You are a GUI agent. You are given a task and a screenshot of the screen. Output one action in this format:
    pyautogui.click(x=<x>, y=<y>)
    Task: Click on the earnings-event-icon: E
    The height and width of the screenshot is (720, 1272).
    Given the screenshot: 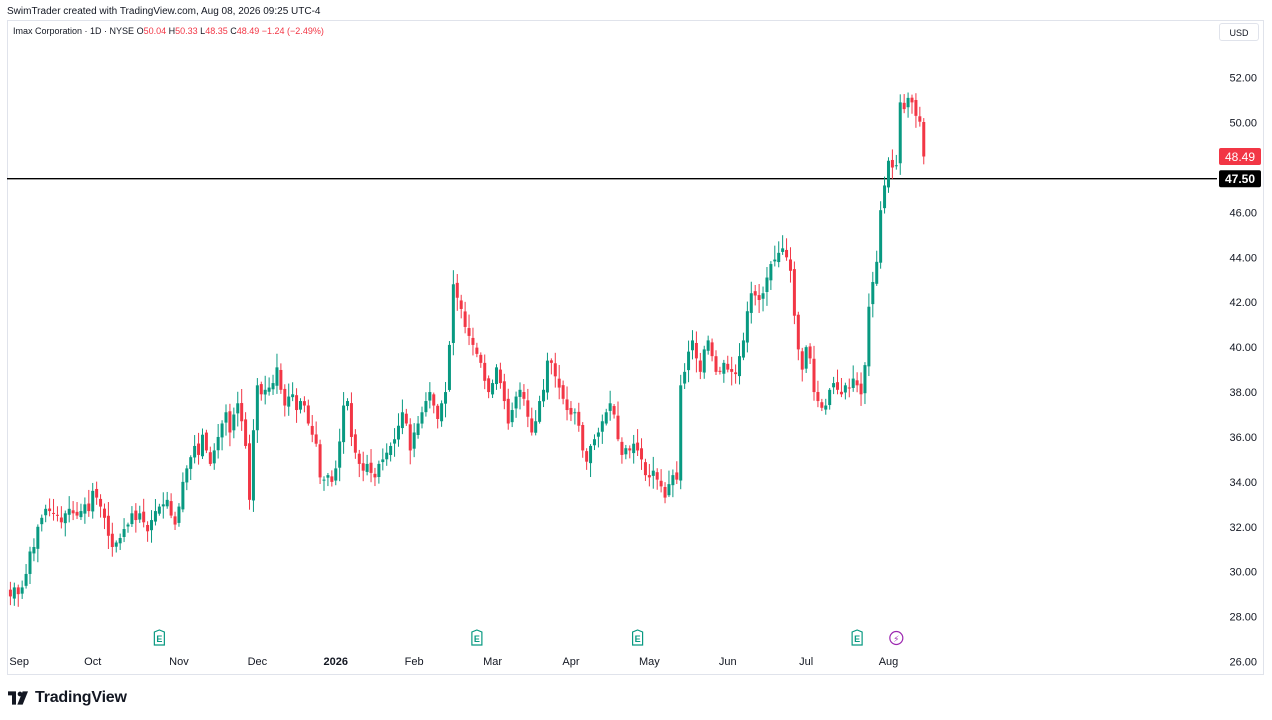 What is the action you would take?
    pyautogui.click(x=638, y=637)
    